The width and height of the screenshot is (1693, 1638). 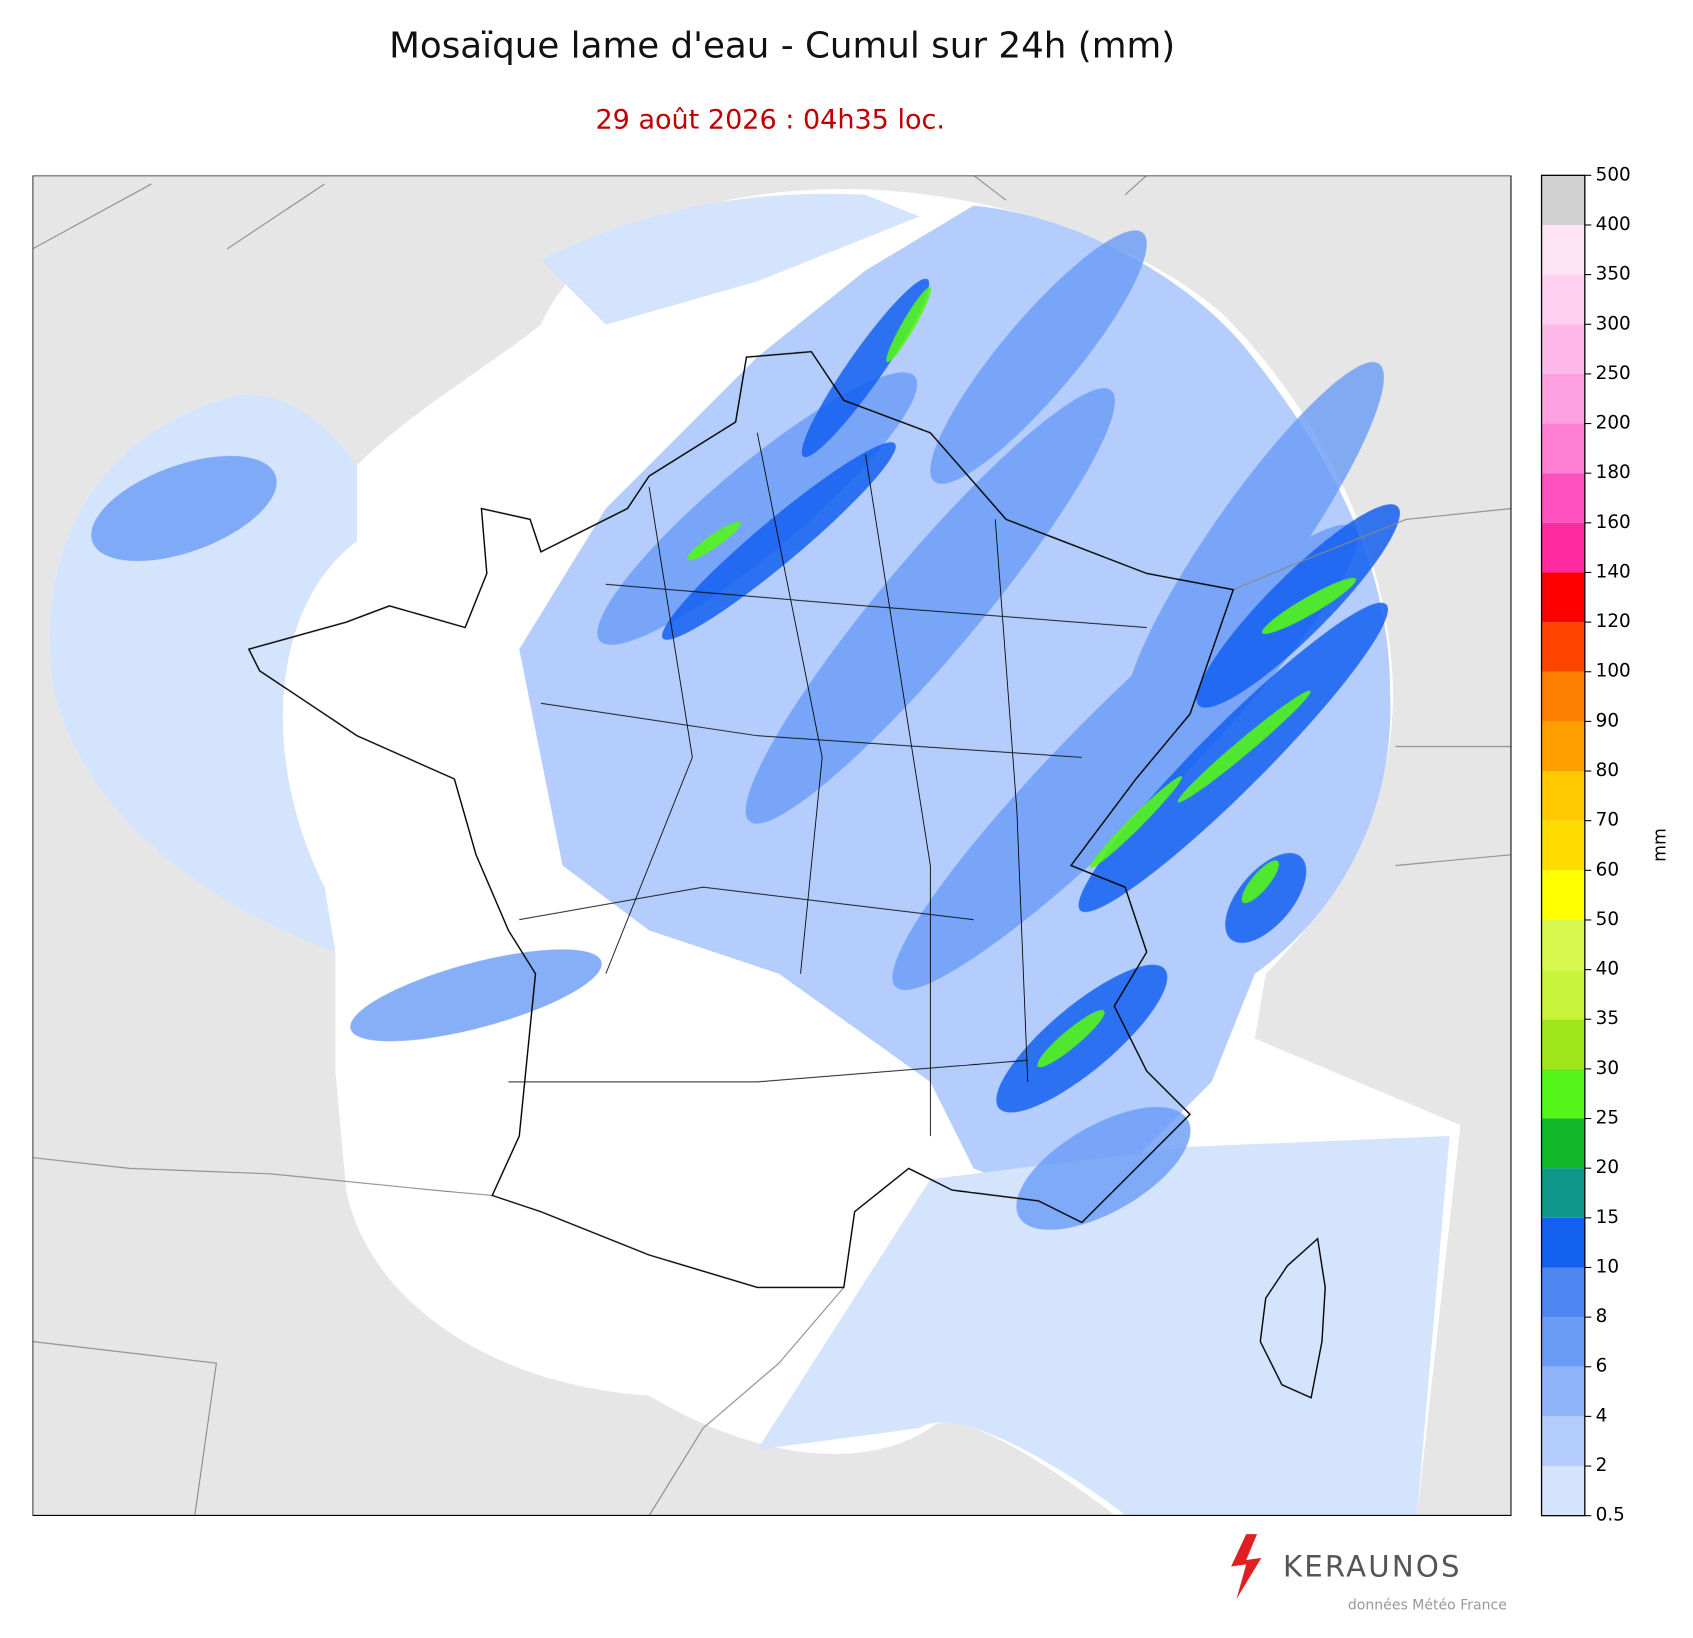 I want to click on subtitle: 29 août 2026 : 04h35 loc., so click(x=770, y=120).